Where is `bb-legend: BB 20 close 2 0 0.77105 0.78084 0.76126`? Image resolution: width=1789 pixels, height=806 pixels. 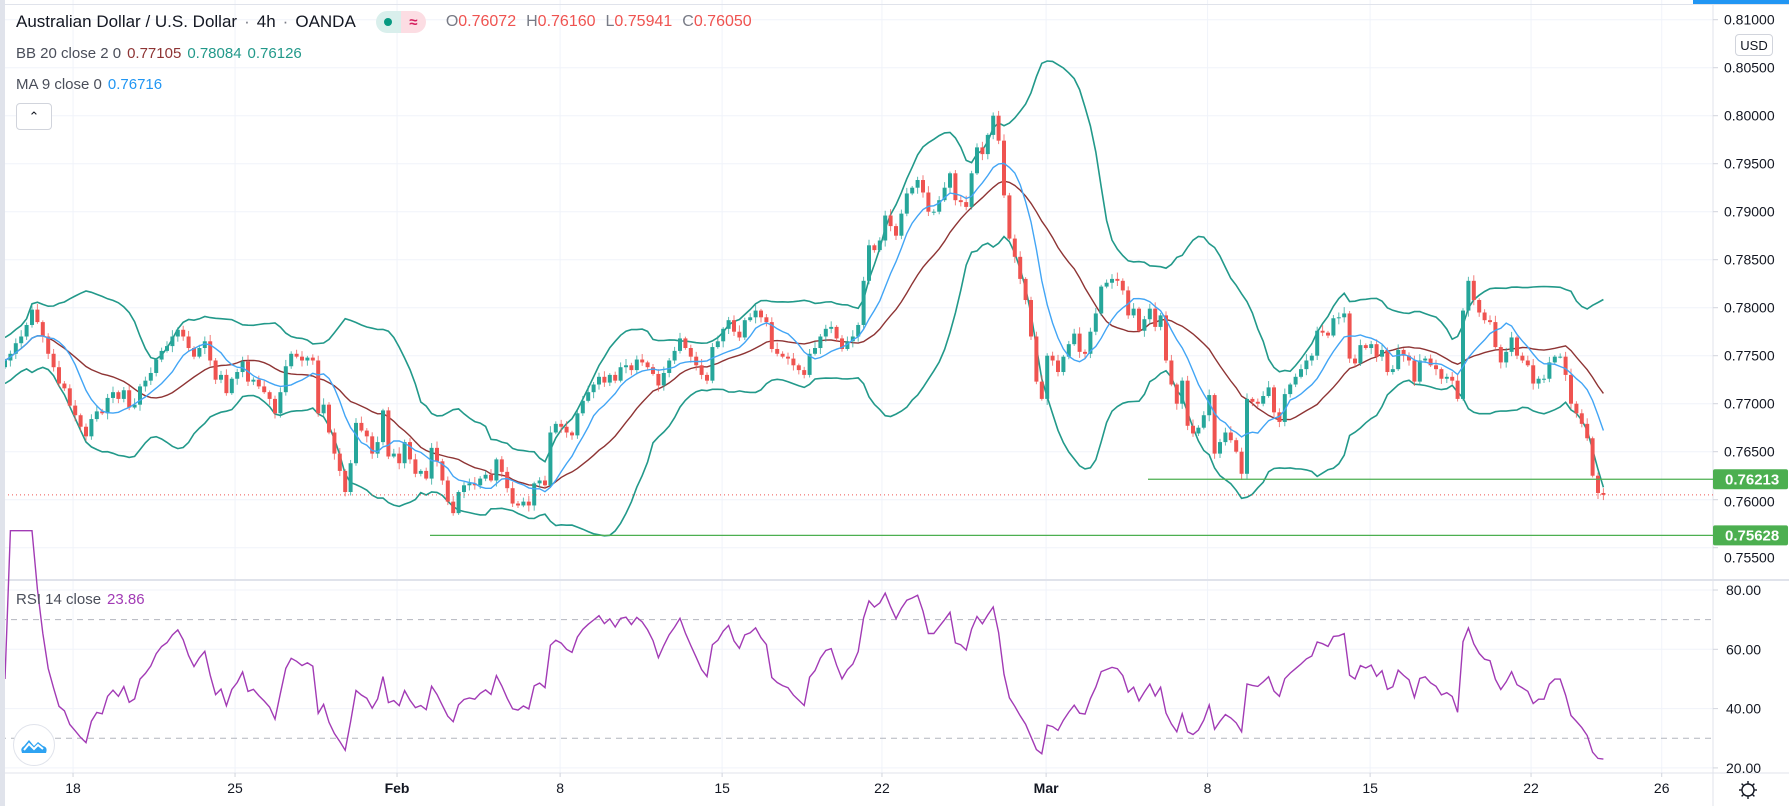 bb-legend: BB 20 close 2 0 0.77105 0.78084 0.76126 is located at coordinates (159, 53).